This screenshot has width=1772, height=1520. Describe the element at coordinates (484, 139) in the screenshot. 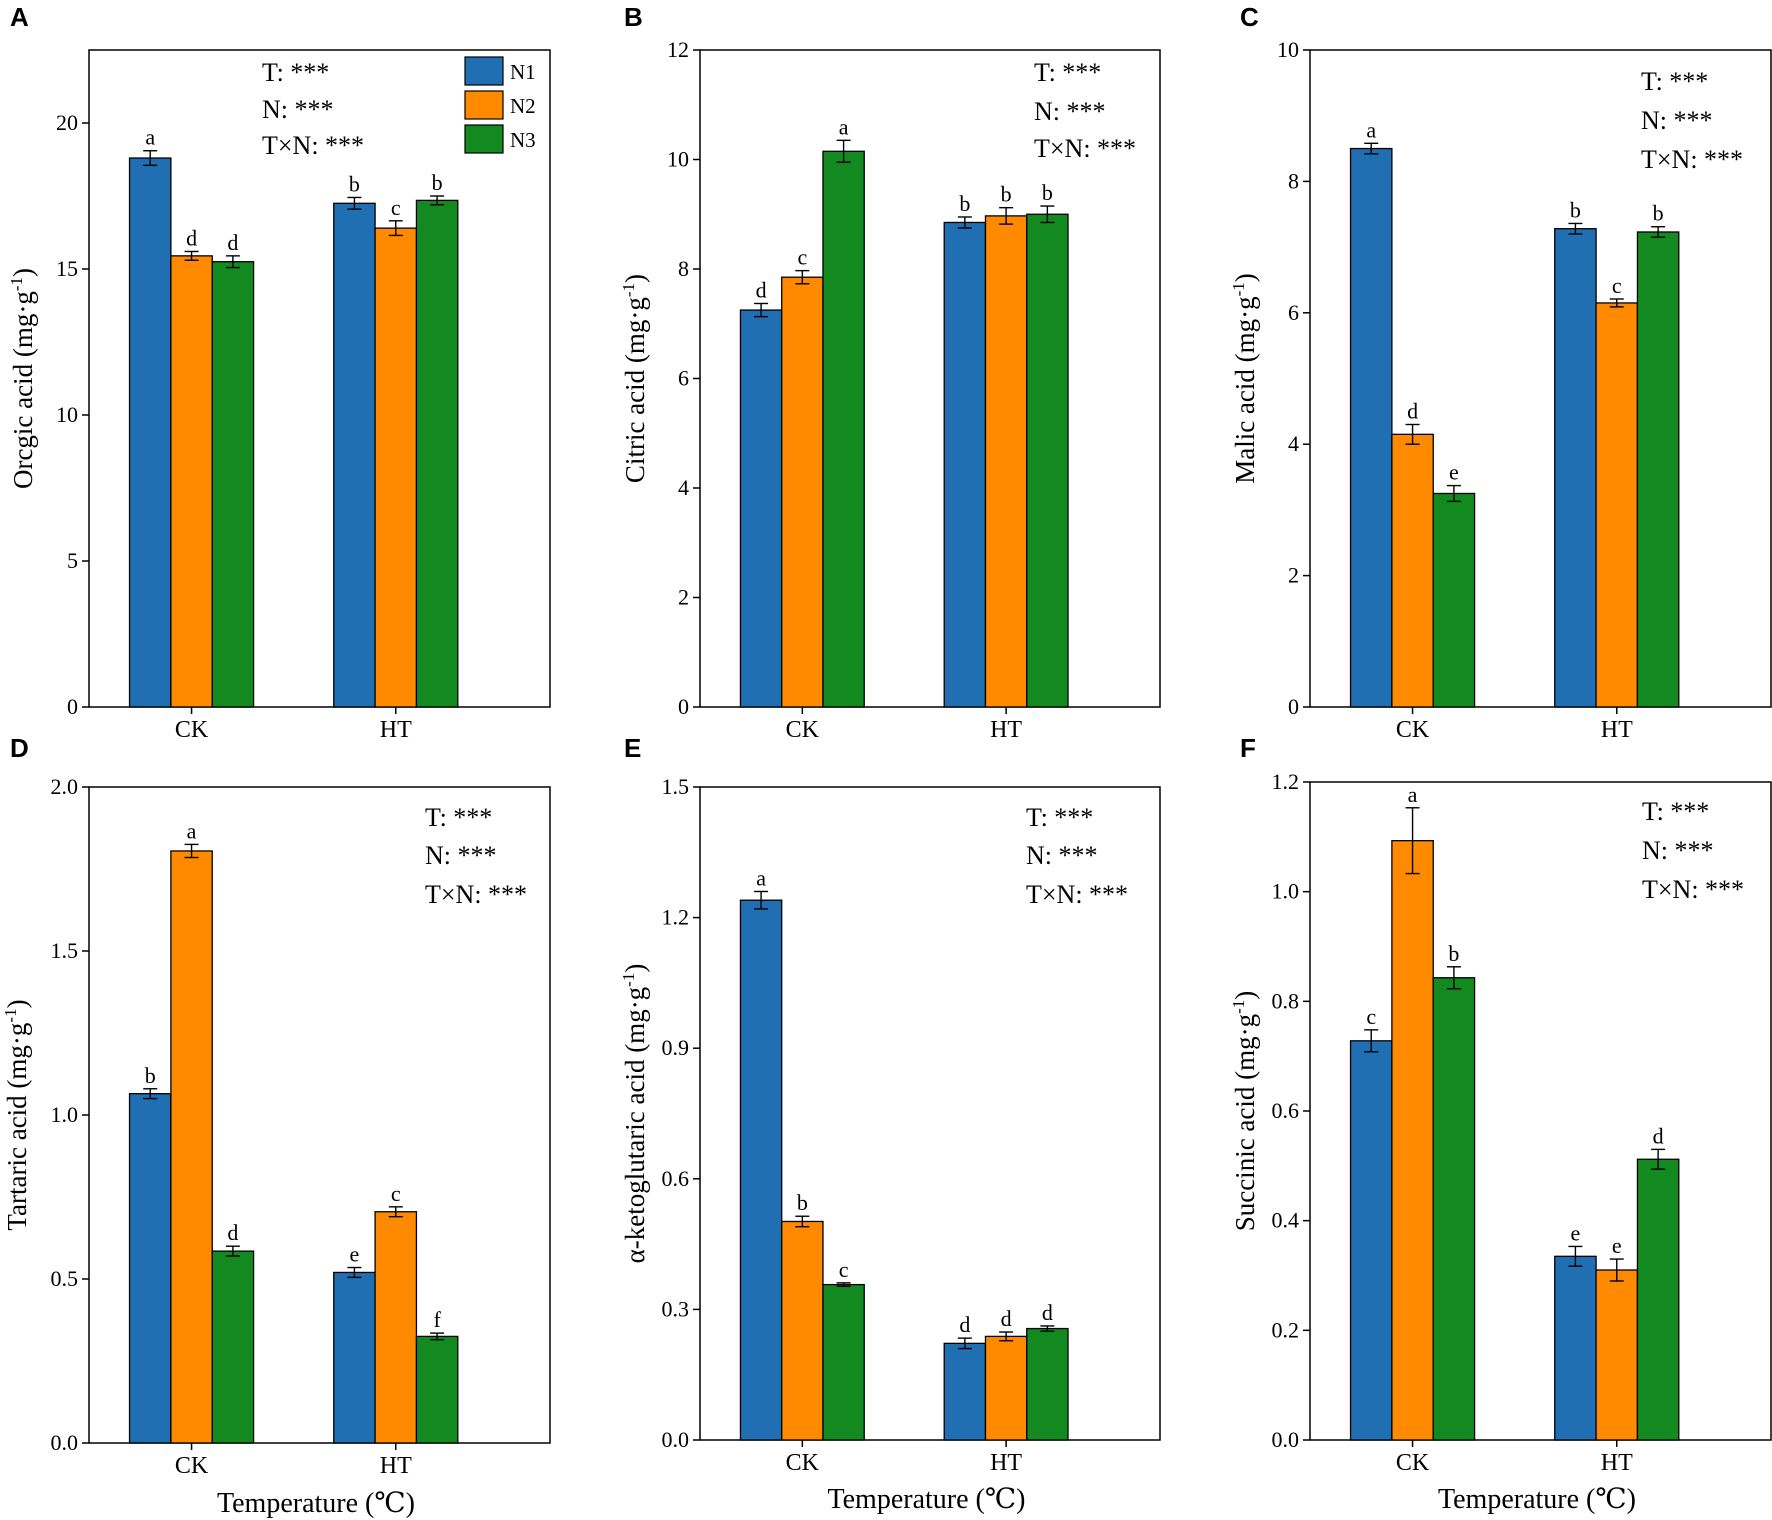

I see `legend-swatch-N3` at that location.